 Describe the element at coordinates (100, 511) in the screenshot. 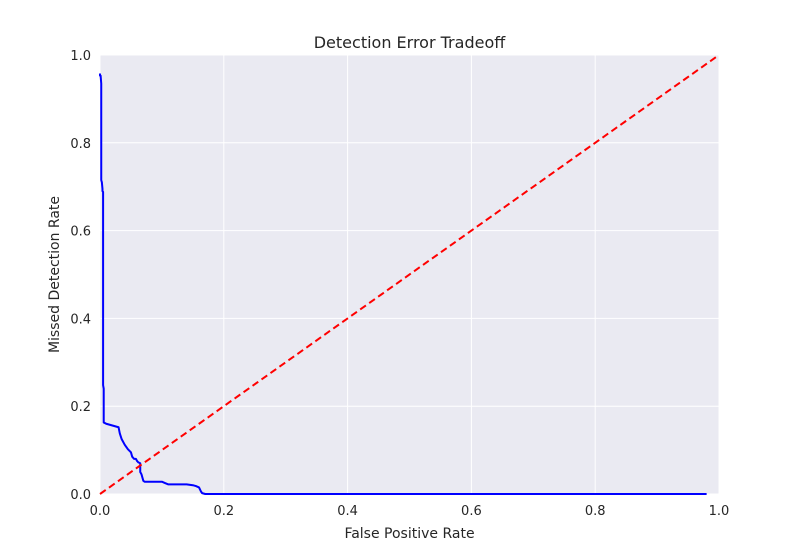

I see `x-tick-label: 0.0` at that location.